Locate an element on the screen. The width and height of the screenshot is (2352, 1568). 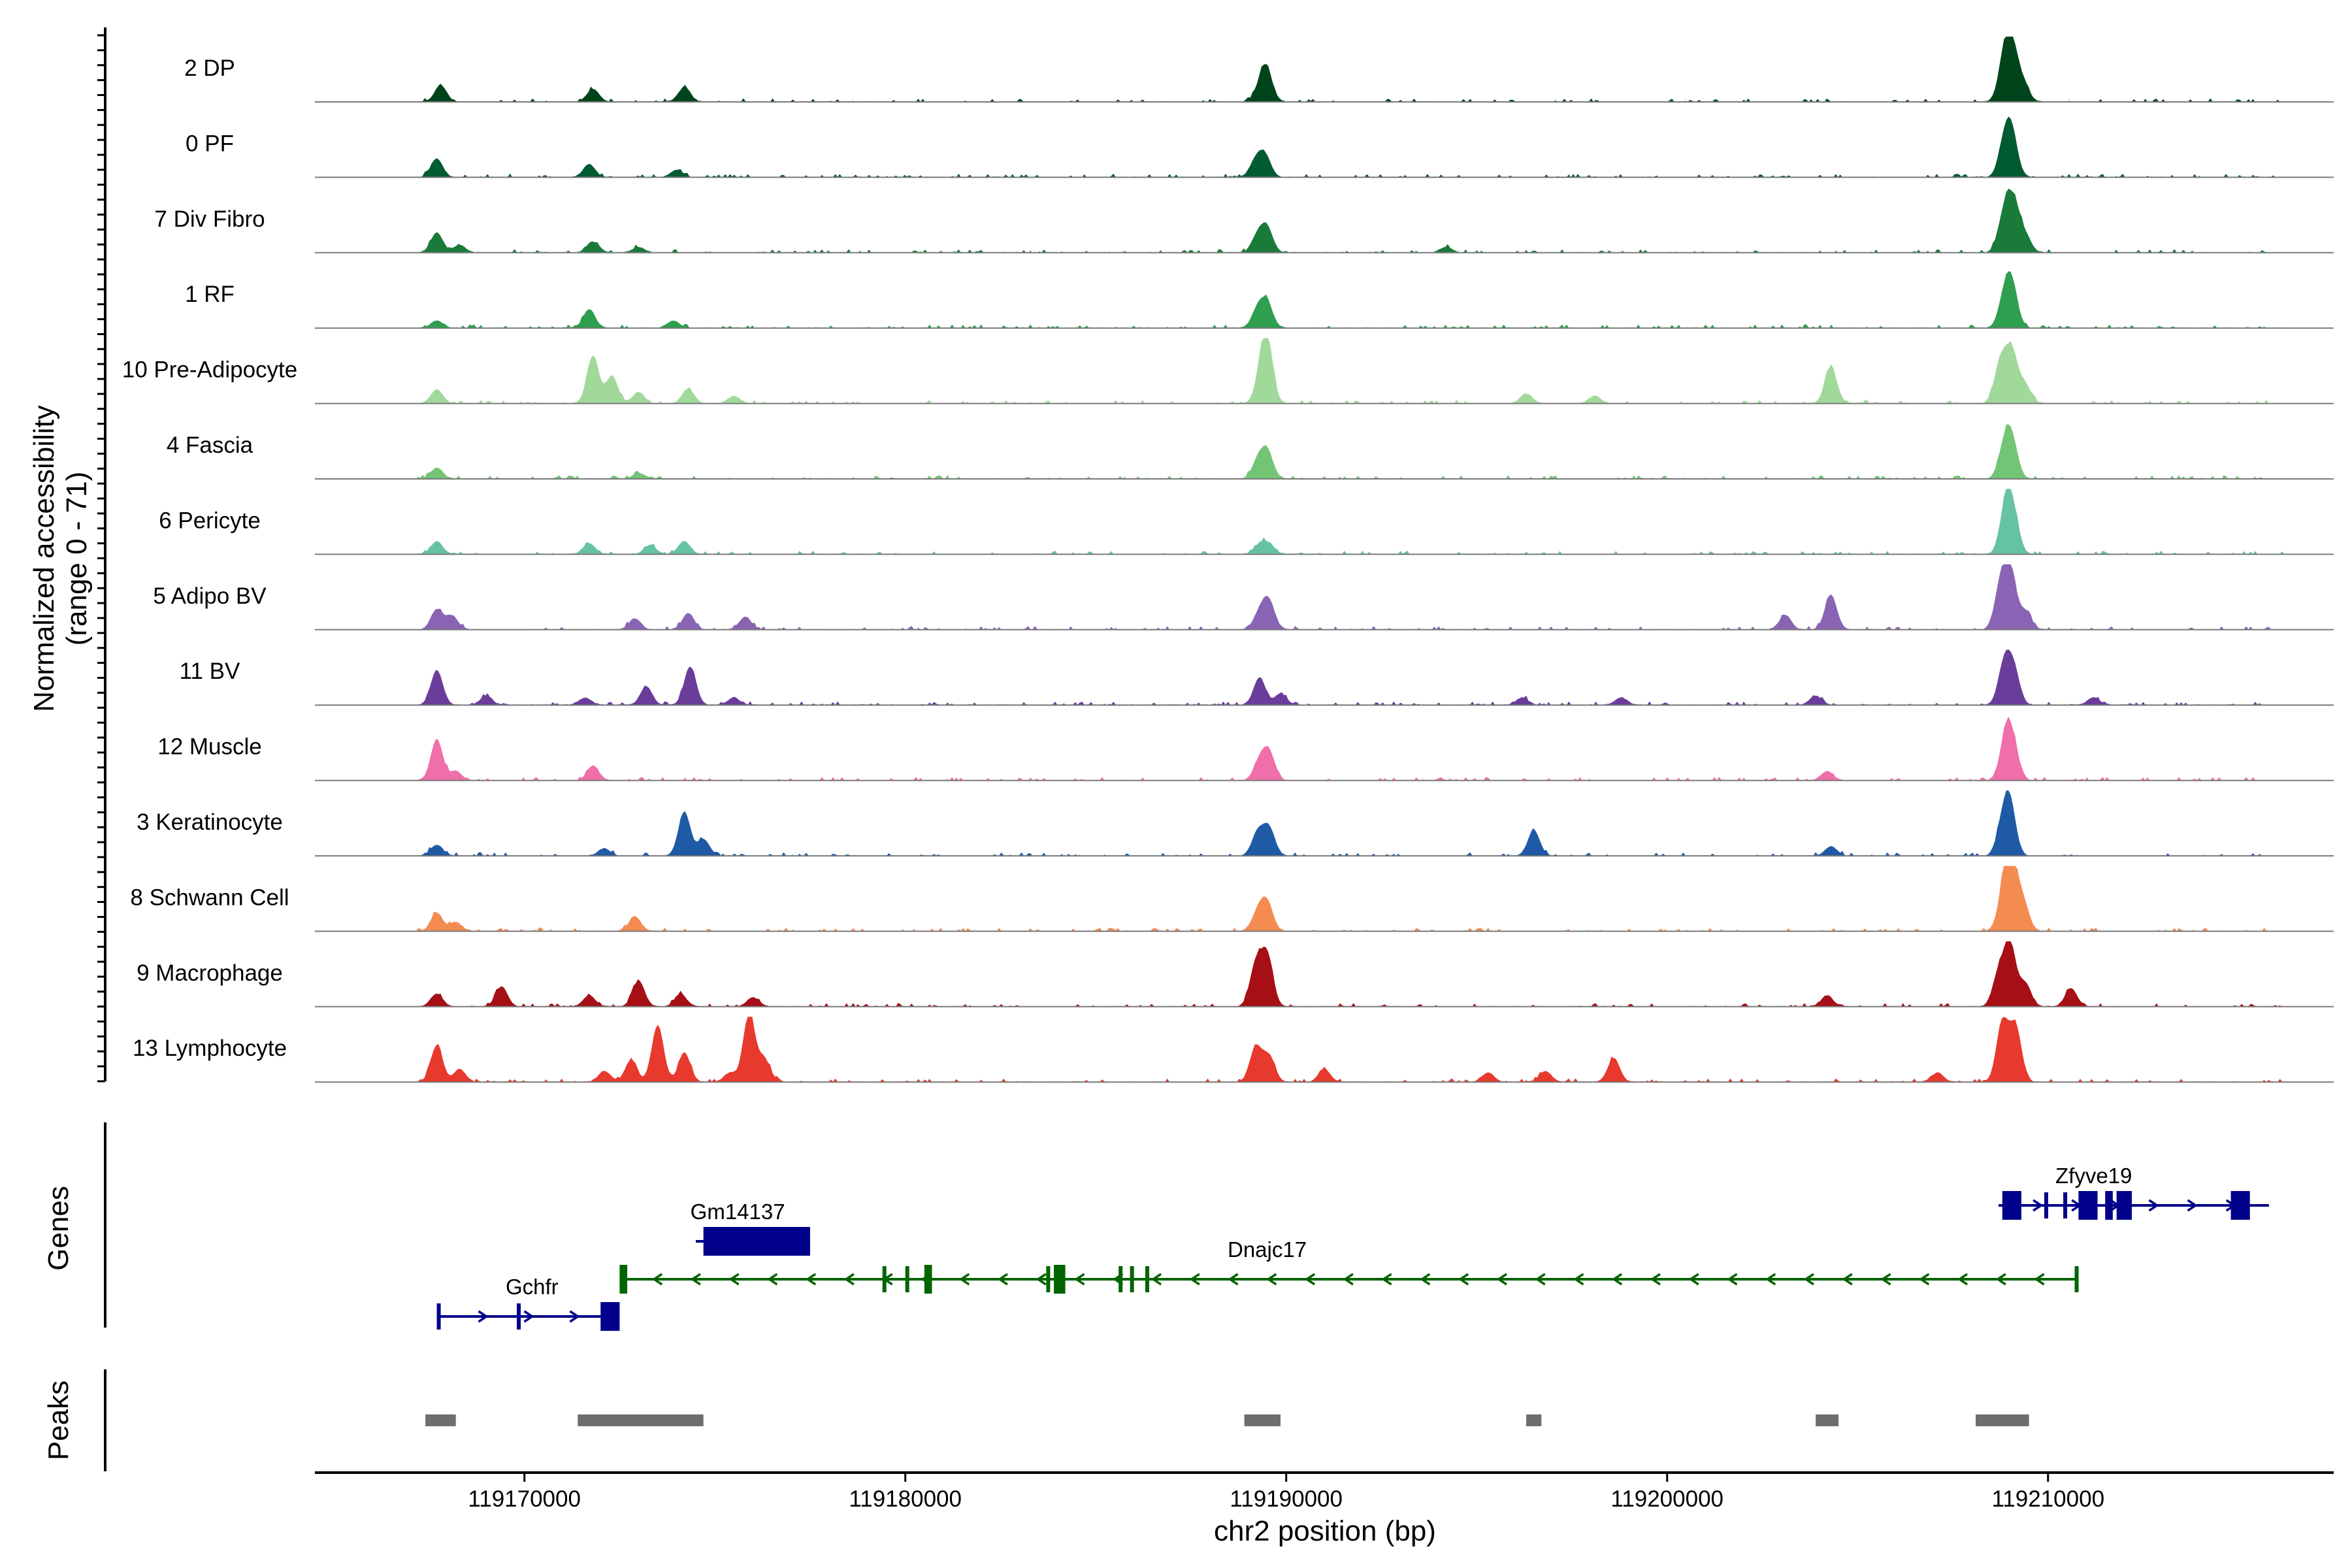
track-label: 9 Macrophage is located at coordinates (210, 973).